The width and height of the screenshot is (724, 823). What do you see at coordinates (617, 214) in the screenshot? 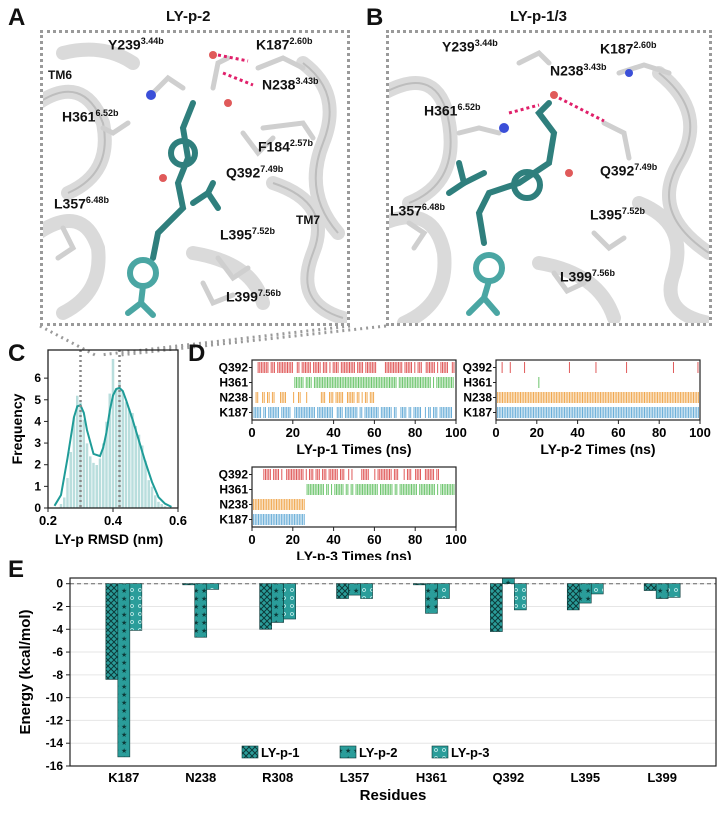
I see `panel-b-label-l395: L3957.52b` at bounding box center [617, 214].